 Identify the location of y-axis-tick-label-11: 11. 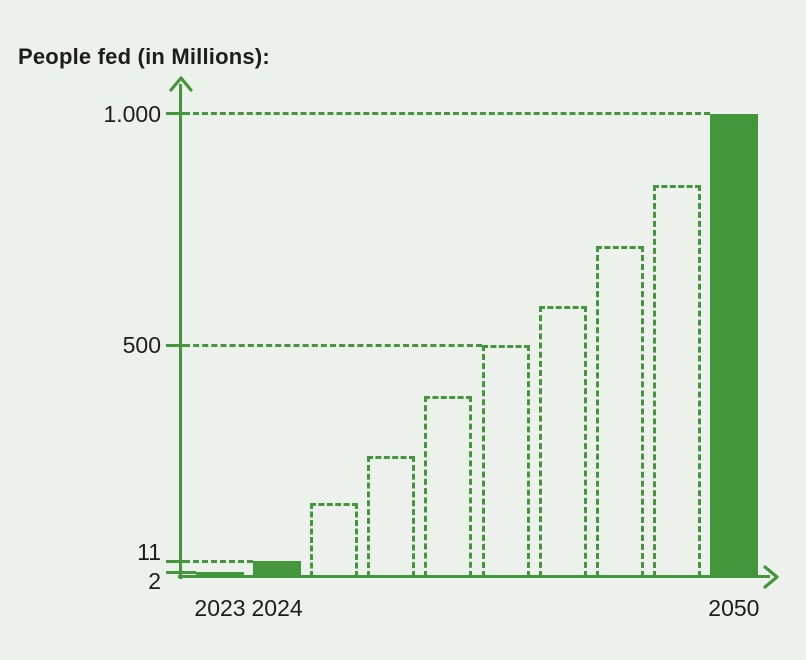
(149, 552).